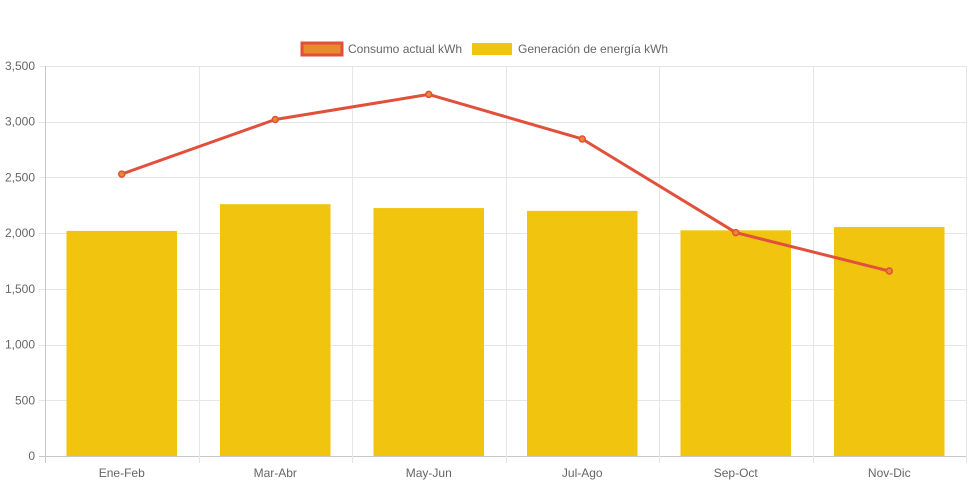 The height and width of the screenshot is (485, 971). What do you see at coordinates (25, 400) in the screenshot?
I see `y-tick-label: 500` at bounding box center [25, 400].